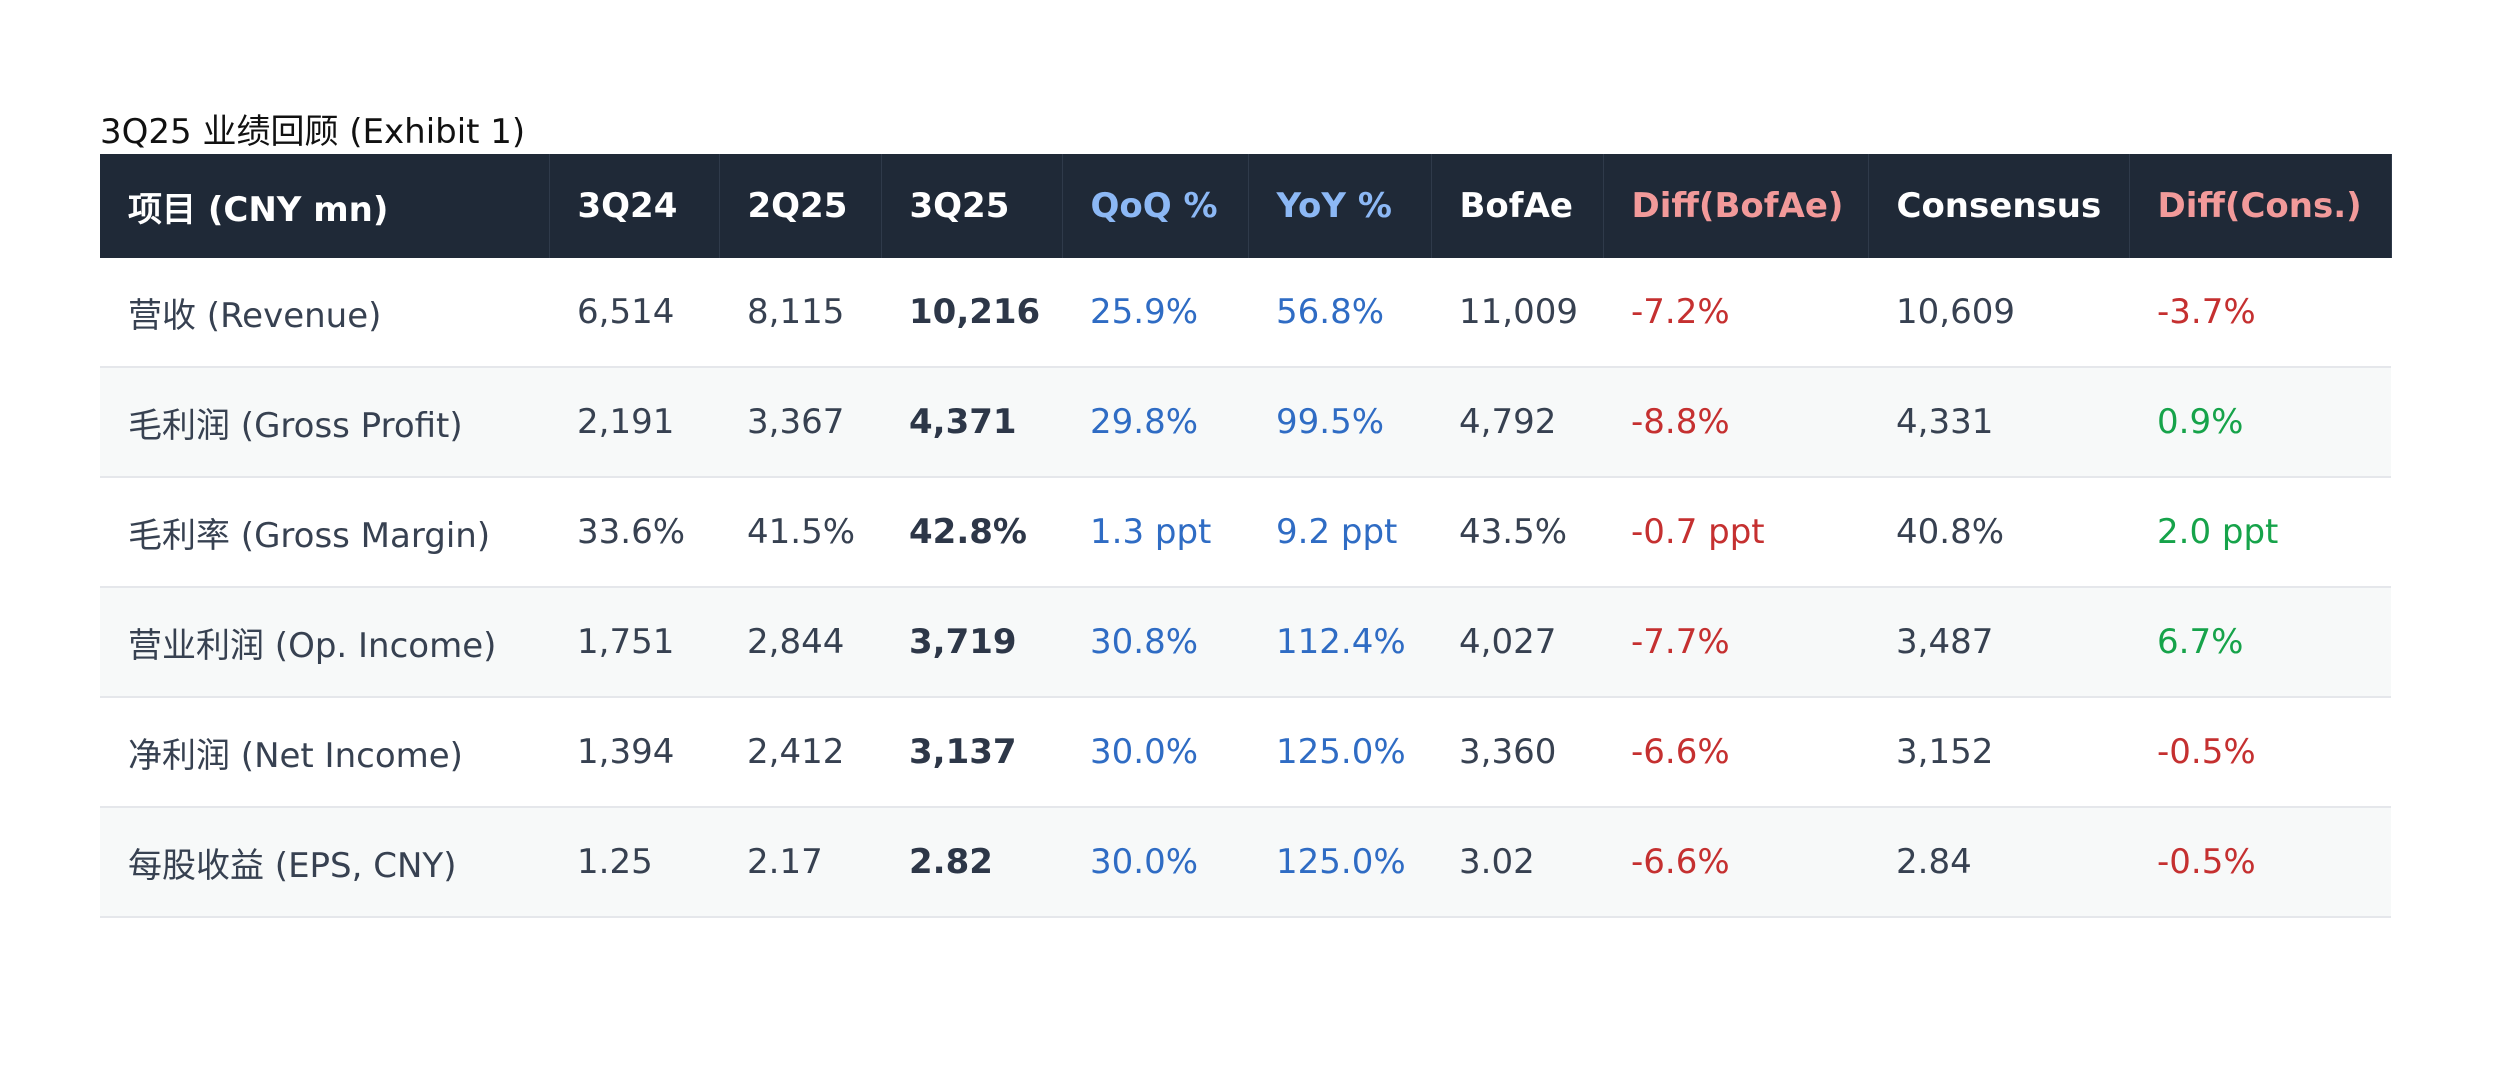 The width and height of the screenshot is (2493, 1080). I want to click on cell: 42.8%, so click(971, 532).